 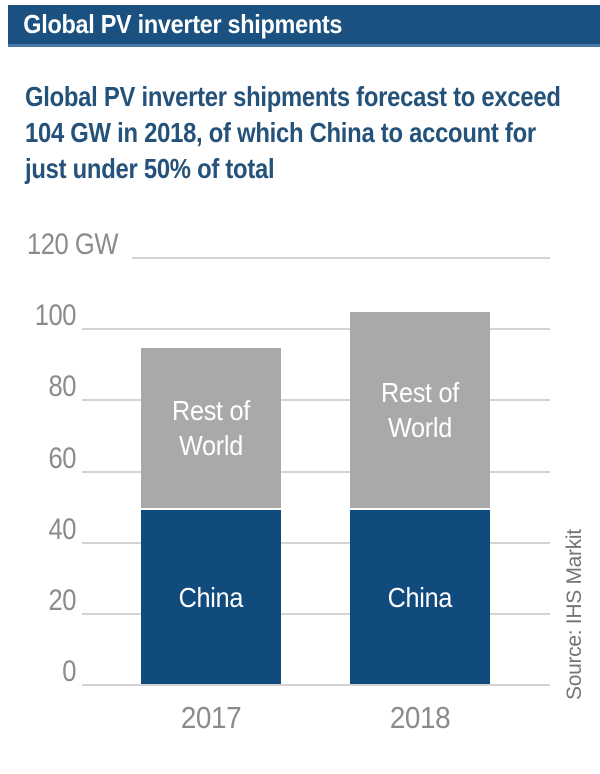 What do you see at coordinates (211, 717) in the screenshot?
I see `x-tick-label-2017: 2017` at bounding box center [211, 717].